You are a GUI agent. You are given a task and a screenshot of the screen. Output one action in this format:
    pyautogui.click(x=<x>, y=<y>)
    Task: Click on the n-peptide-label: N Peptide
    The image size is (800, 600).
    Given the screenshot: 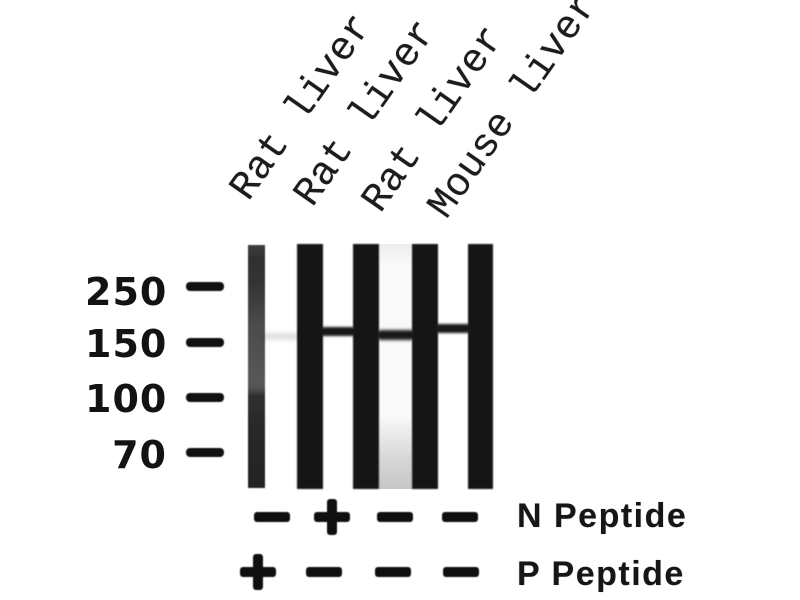 What is the action you would take?
    pyautogui.click(x=602, y=516)
    